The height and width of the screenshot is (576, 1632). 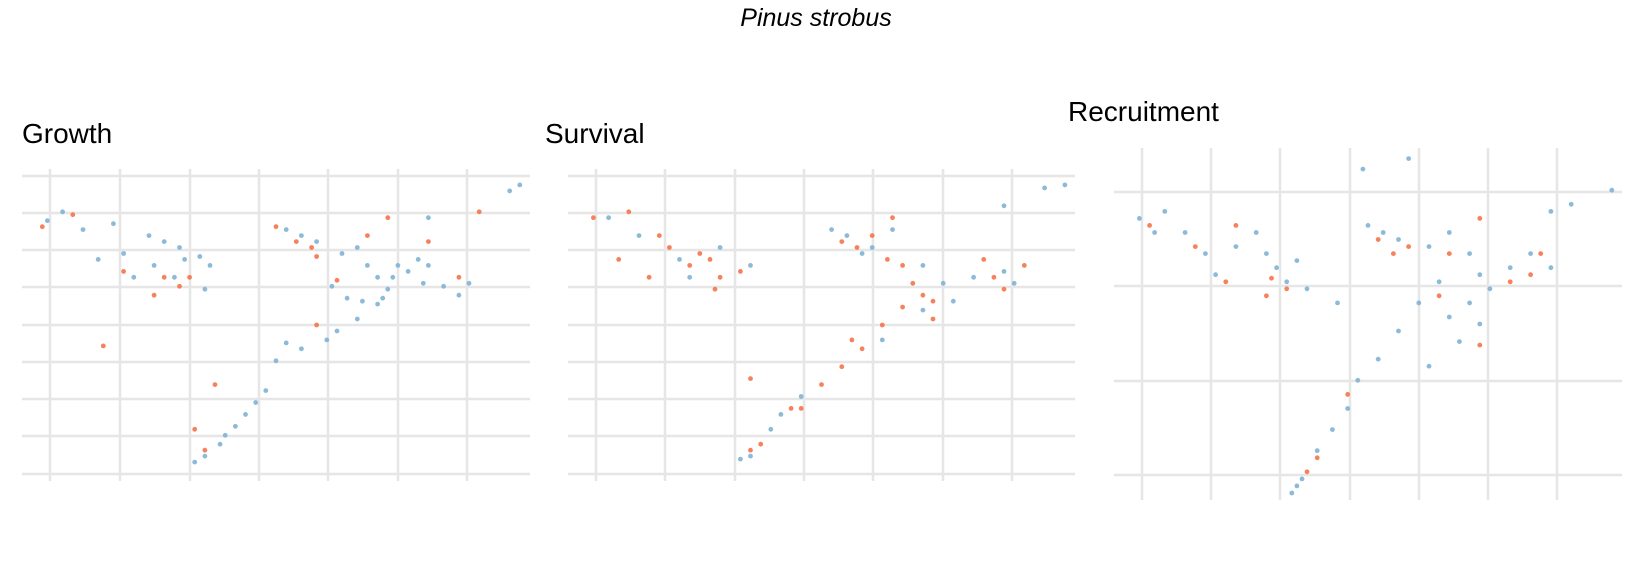 What do you see at coordinates (1143, 111) in the screenshot?
I see `panel-title-recruitment: Recruitment` at bounding box center [1143, 111].